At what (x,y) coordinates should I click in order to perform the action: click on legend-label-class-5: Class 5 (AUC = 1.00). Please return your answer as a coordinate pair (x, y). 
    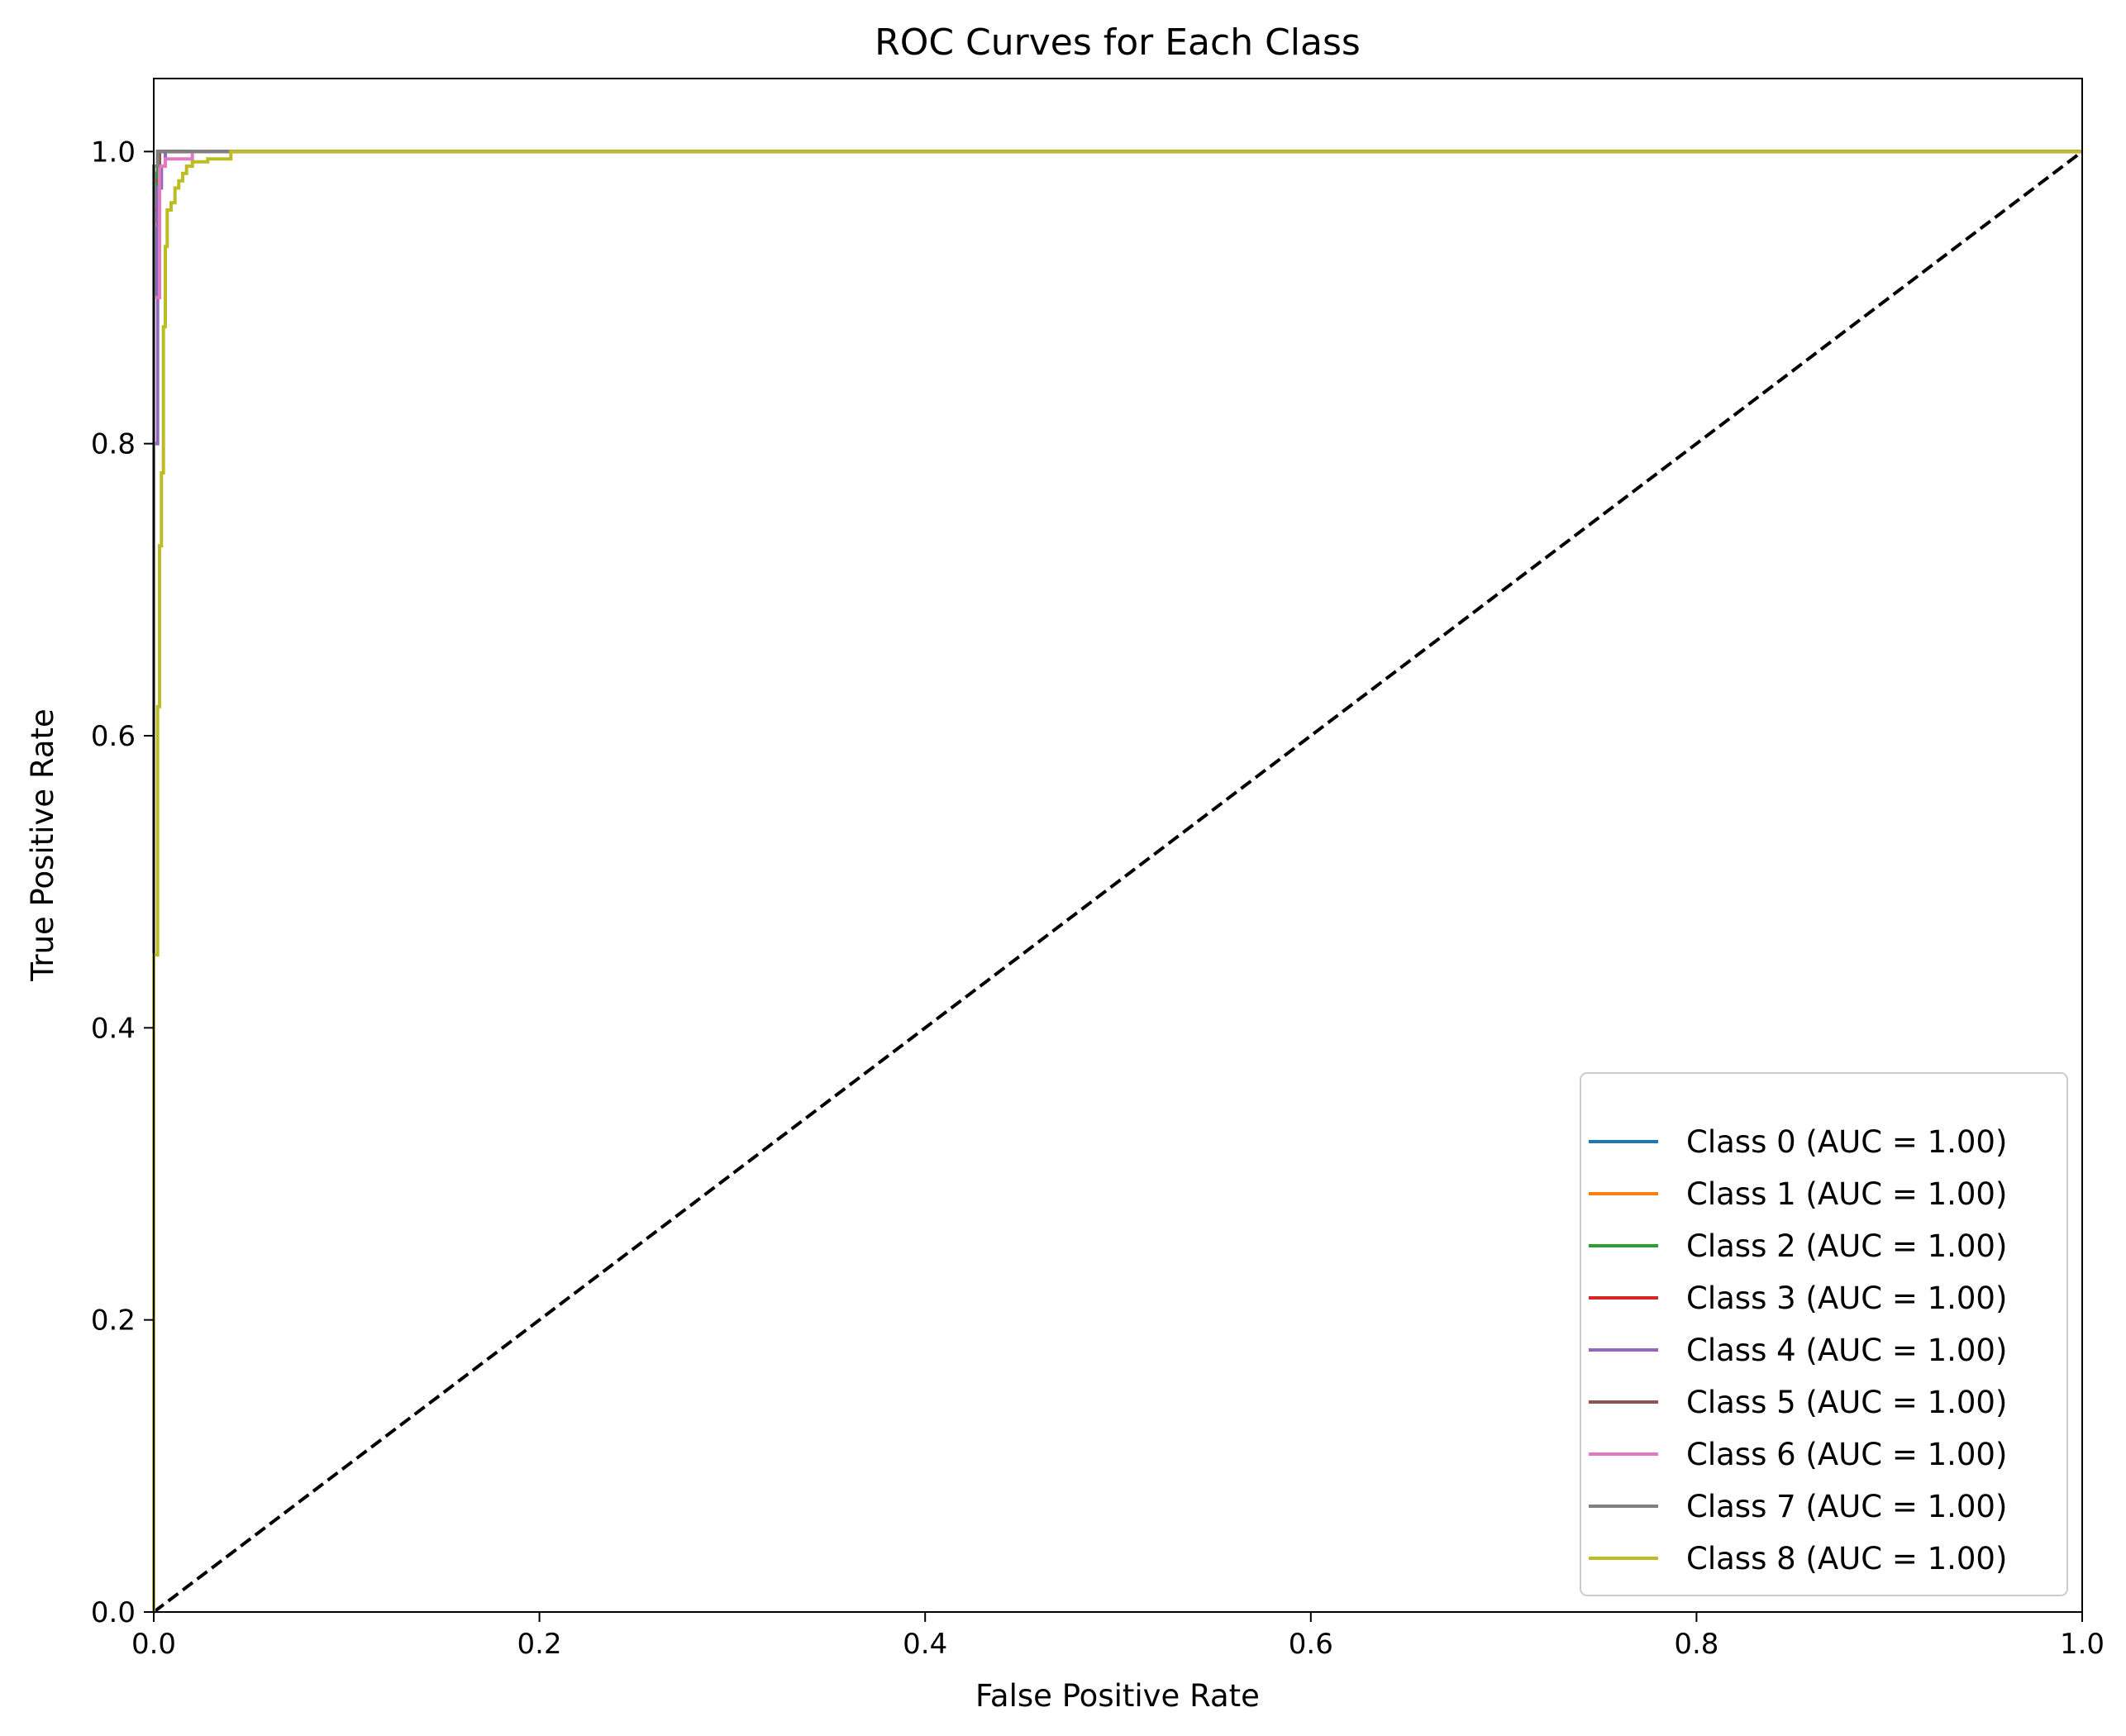
    Looking at the image, I should click on (1846, 1403).